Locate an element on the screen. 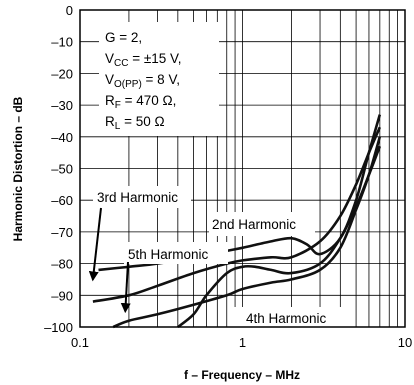 The height and width of the screenshot is (385, 414). x-axis-title: f – Frequency – MHz is located at coordinates (242, 375).